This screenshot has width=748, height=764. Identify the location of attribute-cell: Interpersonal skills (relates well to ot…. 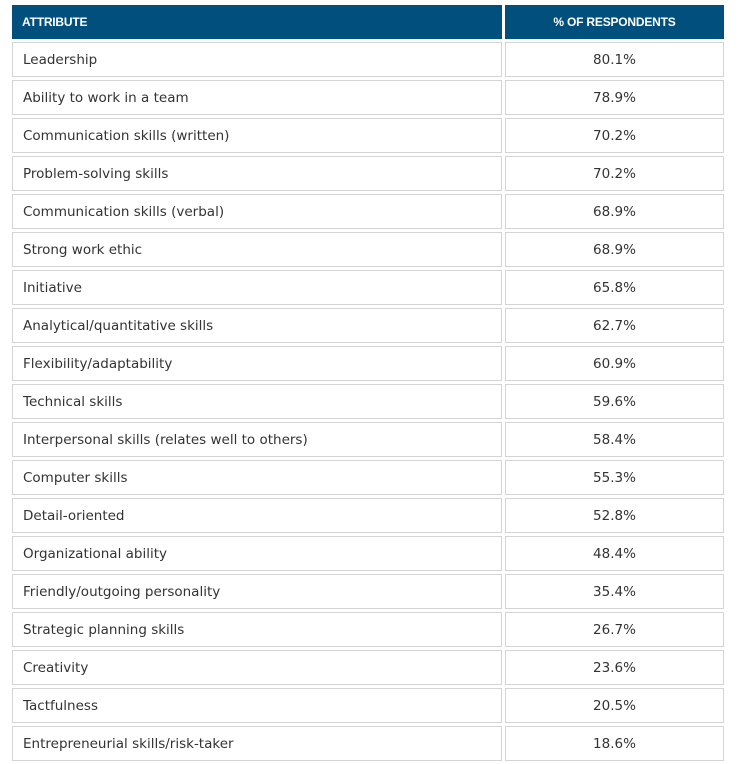
(257, 439).